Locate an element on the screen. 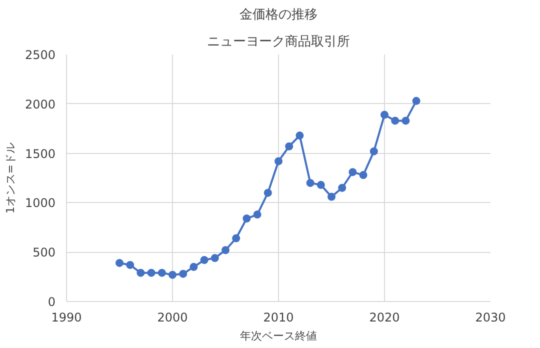 This screenshot has width=540, height=348. x-tick-label: 2030 is located at coordinates (490, 317).